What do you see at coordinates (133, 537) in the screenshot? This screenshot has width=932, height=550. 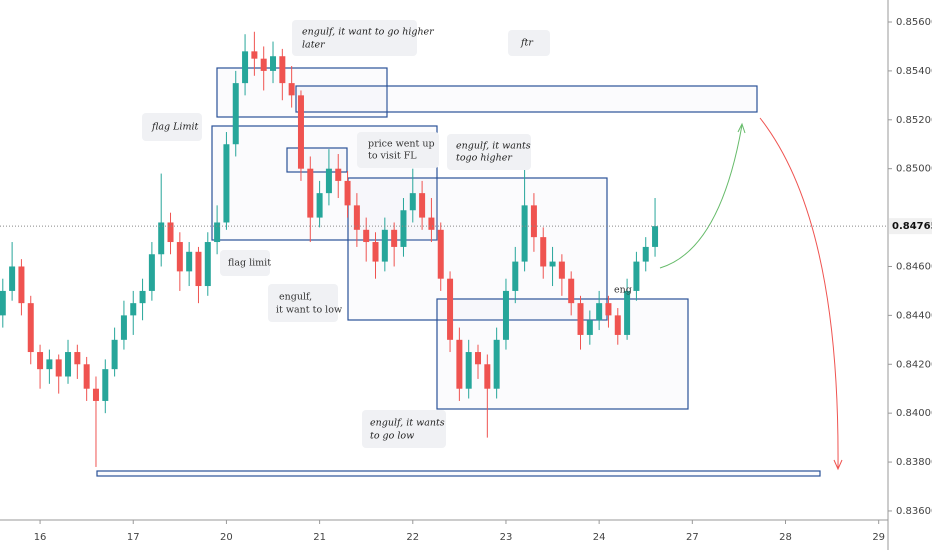 I see `x-tick-label: 17` at bounding box center [133, 537].